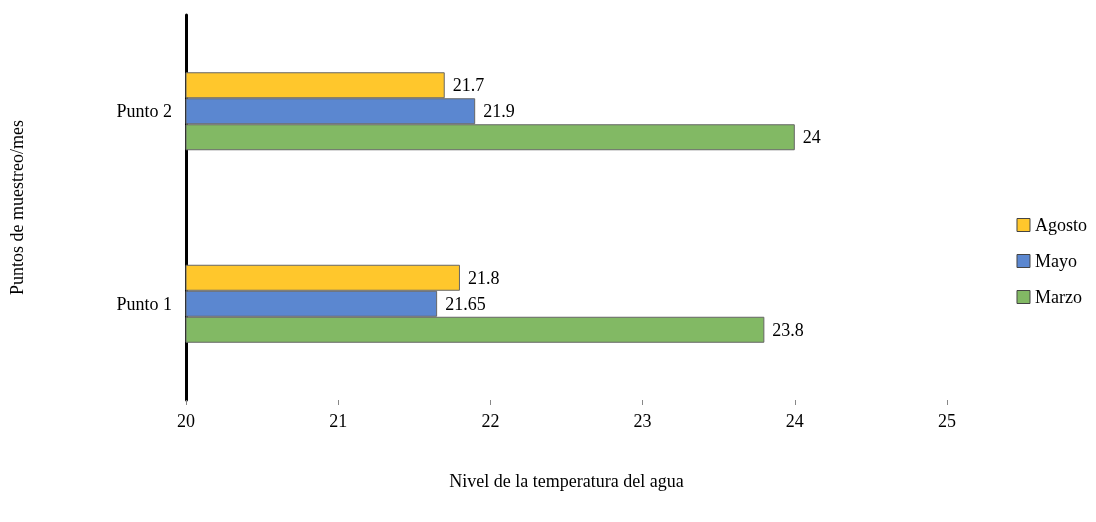 The height and width of the screenshot is (522, 1096). What do you see at coordinates (17, 207) in the screenshot?
I see `y-axis-title: Puntos de muestreo/mes` at bounding box center [17, 207].